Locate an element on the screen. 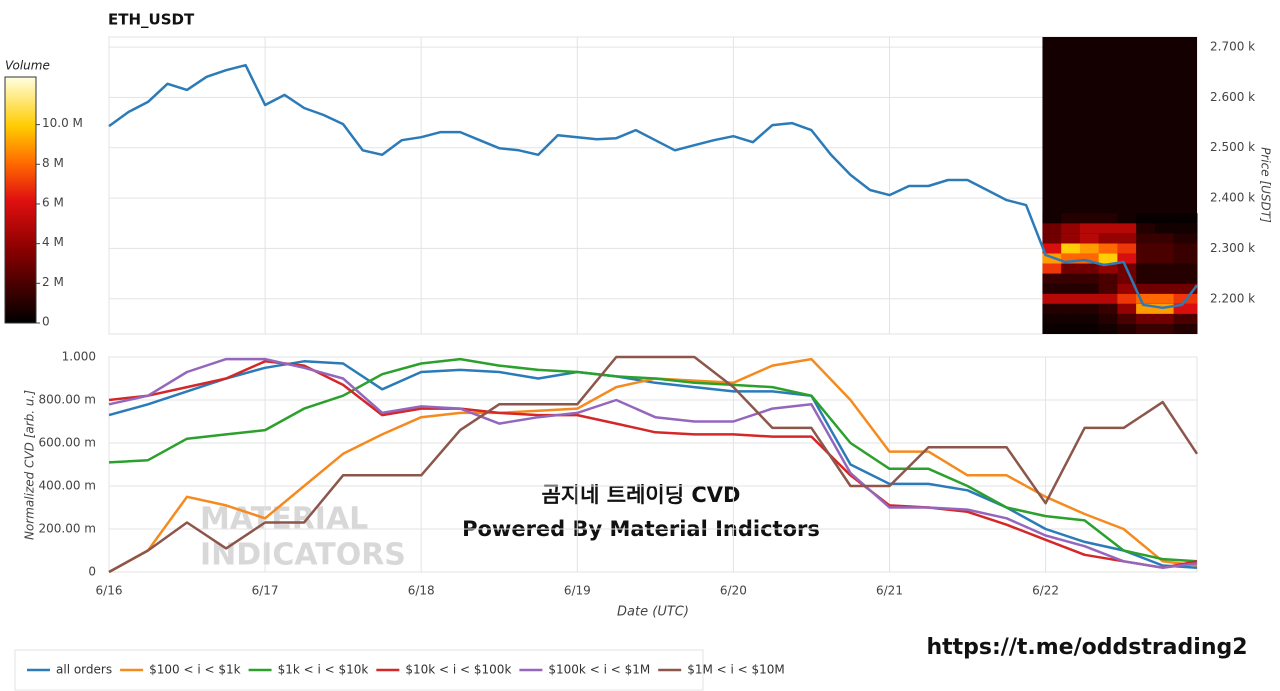 The height and width of the screenshot is (691, 1280). x-tick-label: 6/21 is located at coordinates (889, 591).